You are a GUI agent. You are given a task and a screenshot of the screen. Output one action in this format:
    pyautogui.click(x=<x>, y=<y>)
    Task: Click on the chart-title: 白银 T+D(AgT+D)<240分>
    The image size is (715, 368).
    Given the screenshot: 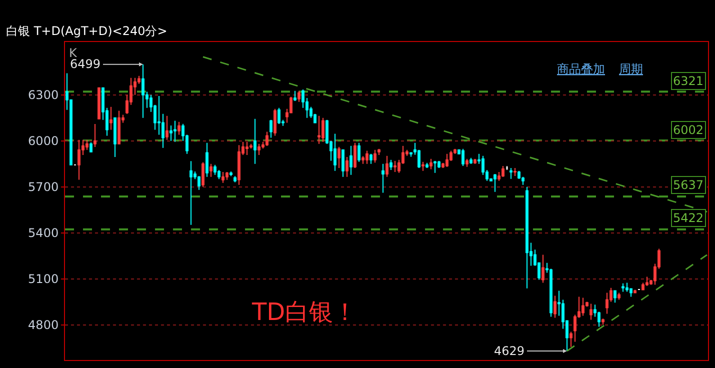 What is the action you would take?
    pyautogui.click(x=87, y=31)
    